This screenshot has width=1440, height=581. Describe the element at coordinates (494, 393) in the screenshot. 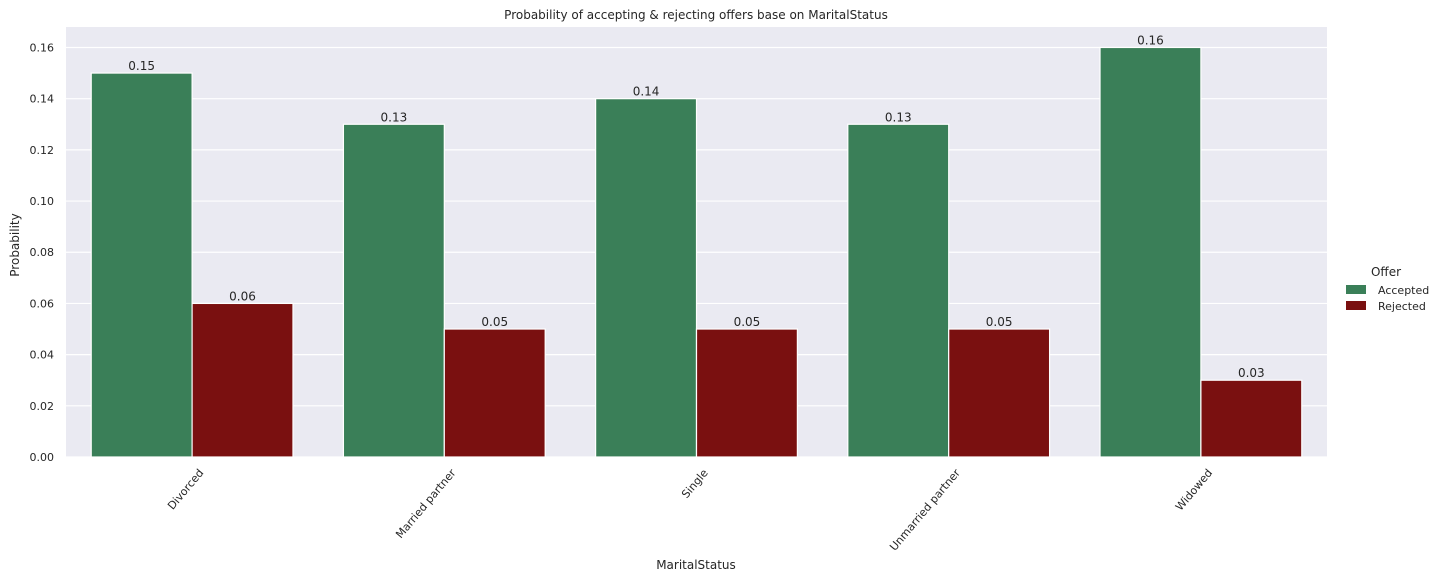

I see `bar-rejected-married-partner` at that location.